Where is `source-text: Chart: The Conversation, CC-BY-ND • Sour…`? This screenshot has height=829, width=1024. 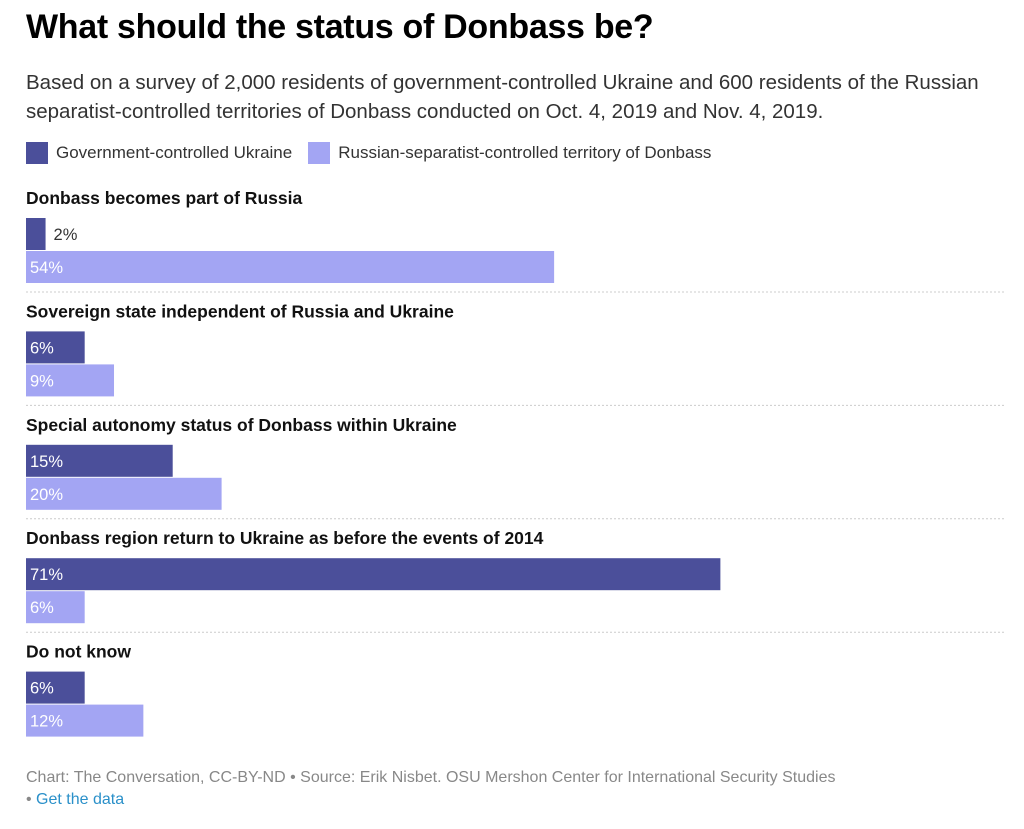
source-text: Chart: The Conversation, CC-BY-ND • Sour… is located at coordinates (431, 777).